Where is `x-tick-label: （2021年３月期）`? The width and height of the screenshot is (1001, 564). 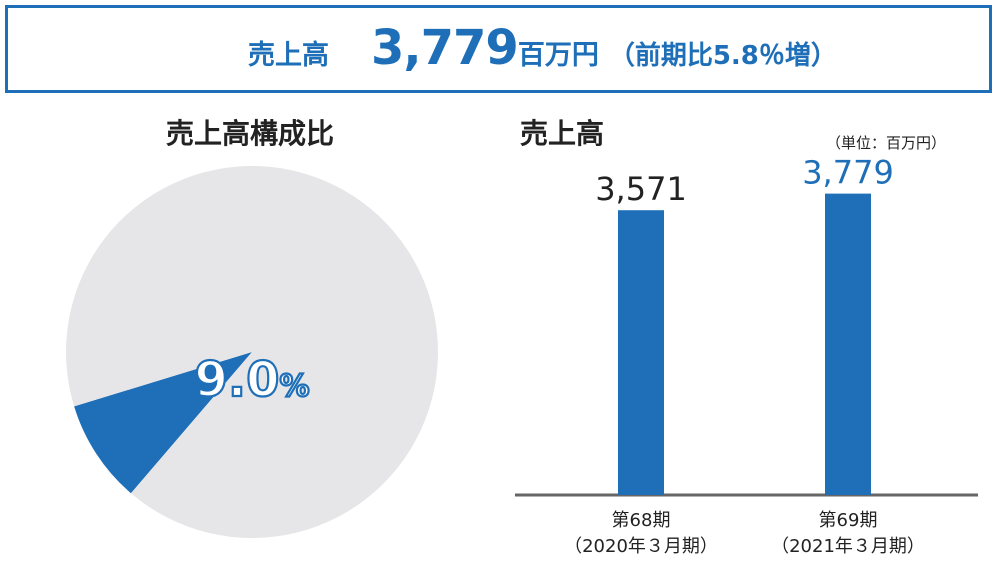
x-tick-label: （2021年３月期） is located at coordinates (848, 546).